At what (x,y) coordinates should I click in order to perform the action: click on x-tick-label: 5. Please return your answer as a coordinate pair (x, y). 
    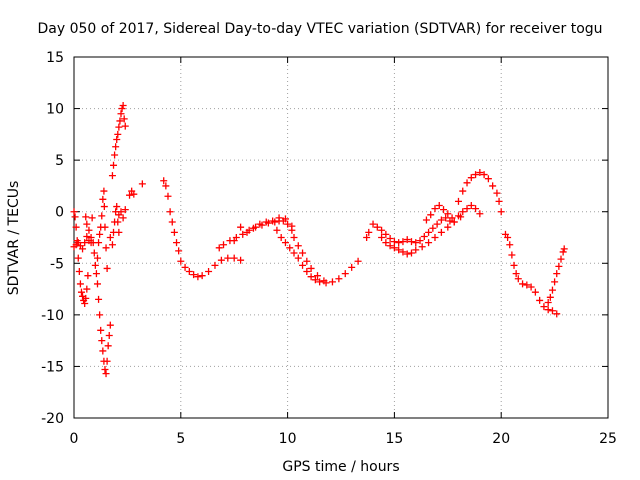
    Looking at the image, I should click on (180, 439).